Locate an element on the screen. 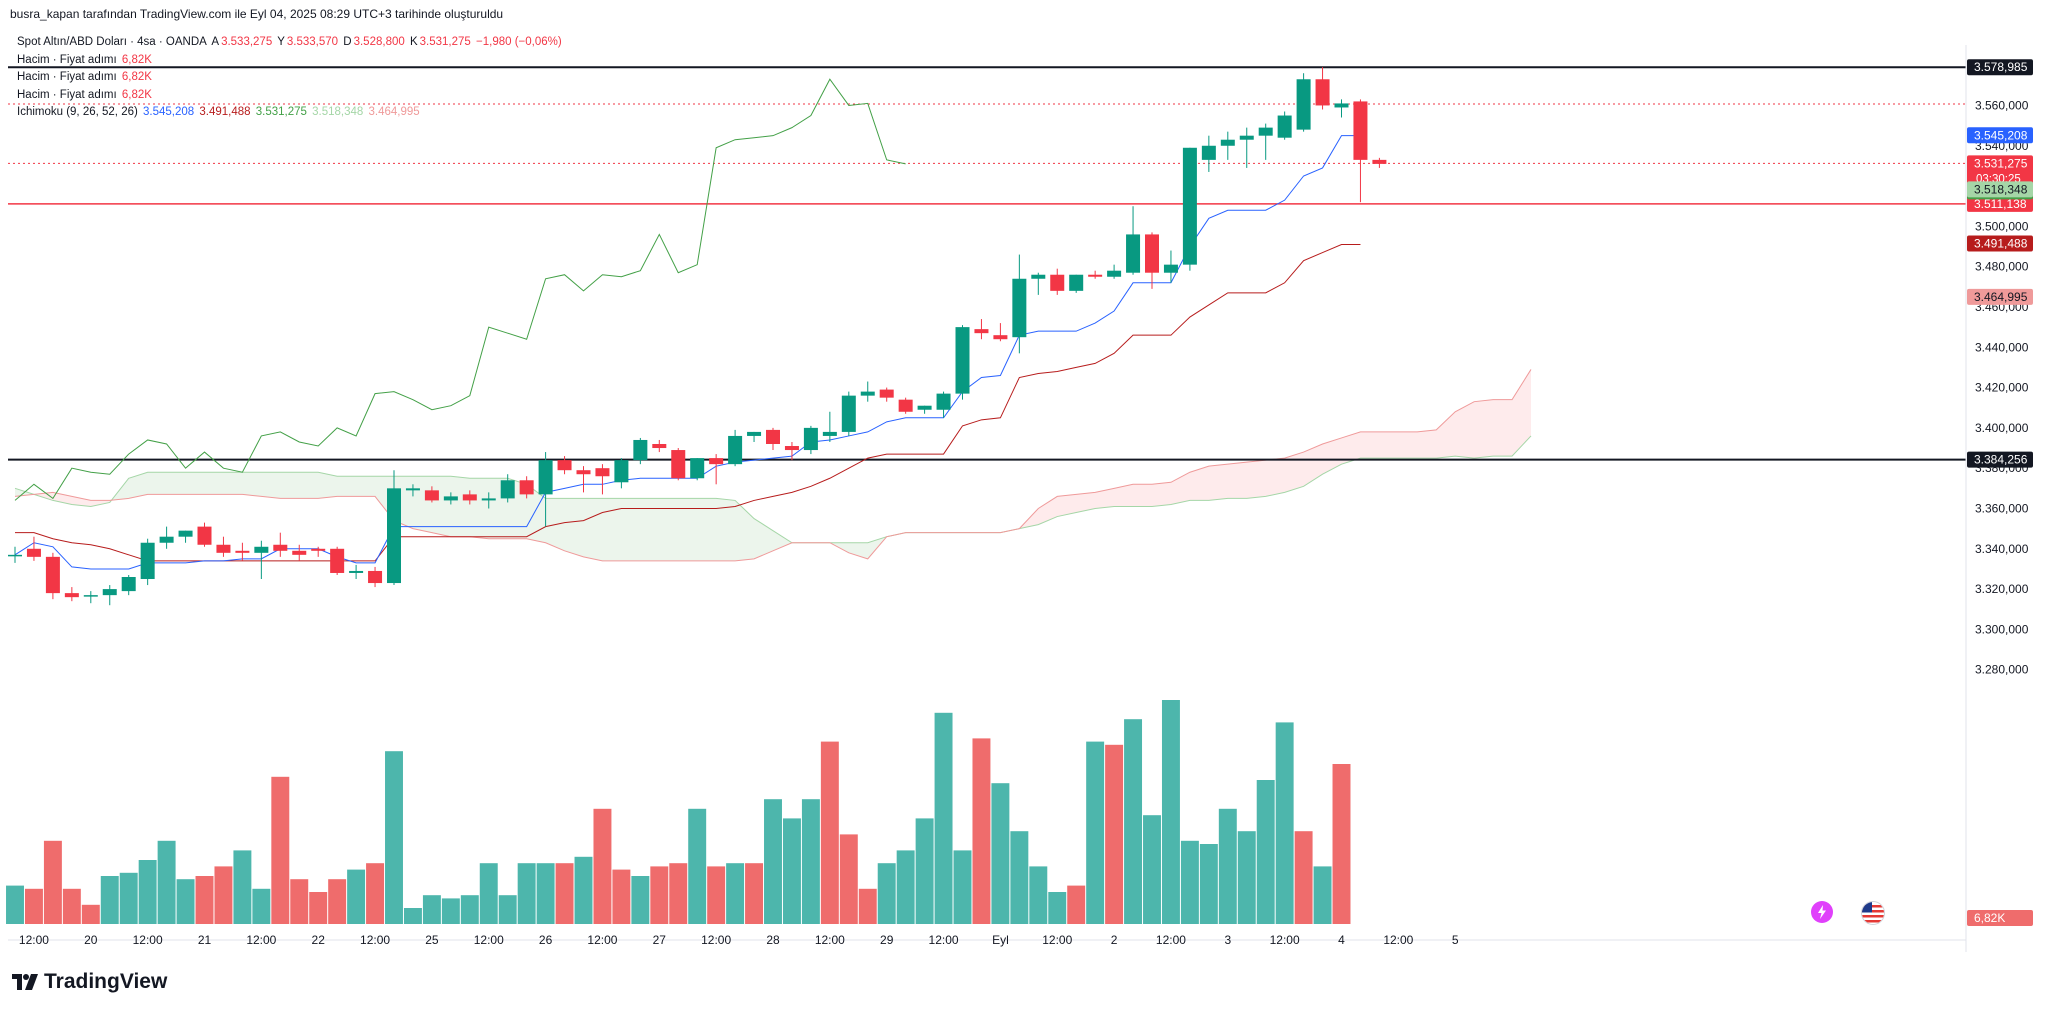  time-tick-label: 27 is located at coordinates (660, 940).